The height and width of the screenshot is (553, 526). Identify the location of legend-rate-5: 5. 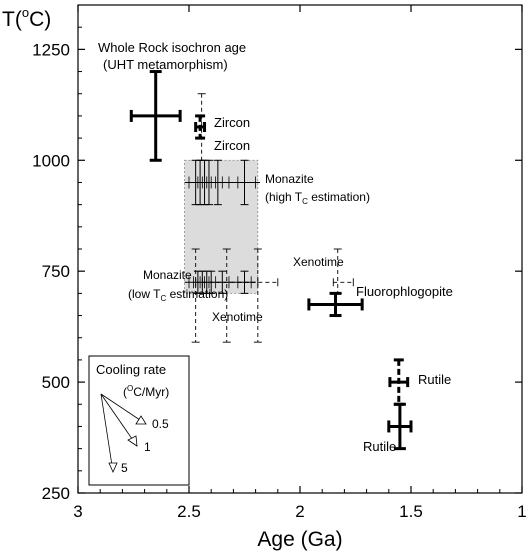
(124, 468).